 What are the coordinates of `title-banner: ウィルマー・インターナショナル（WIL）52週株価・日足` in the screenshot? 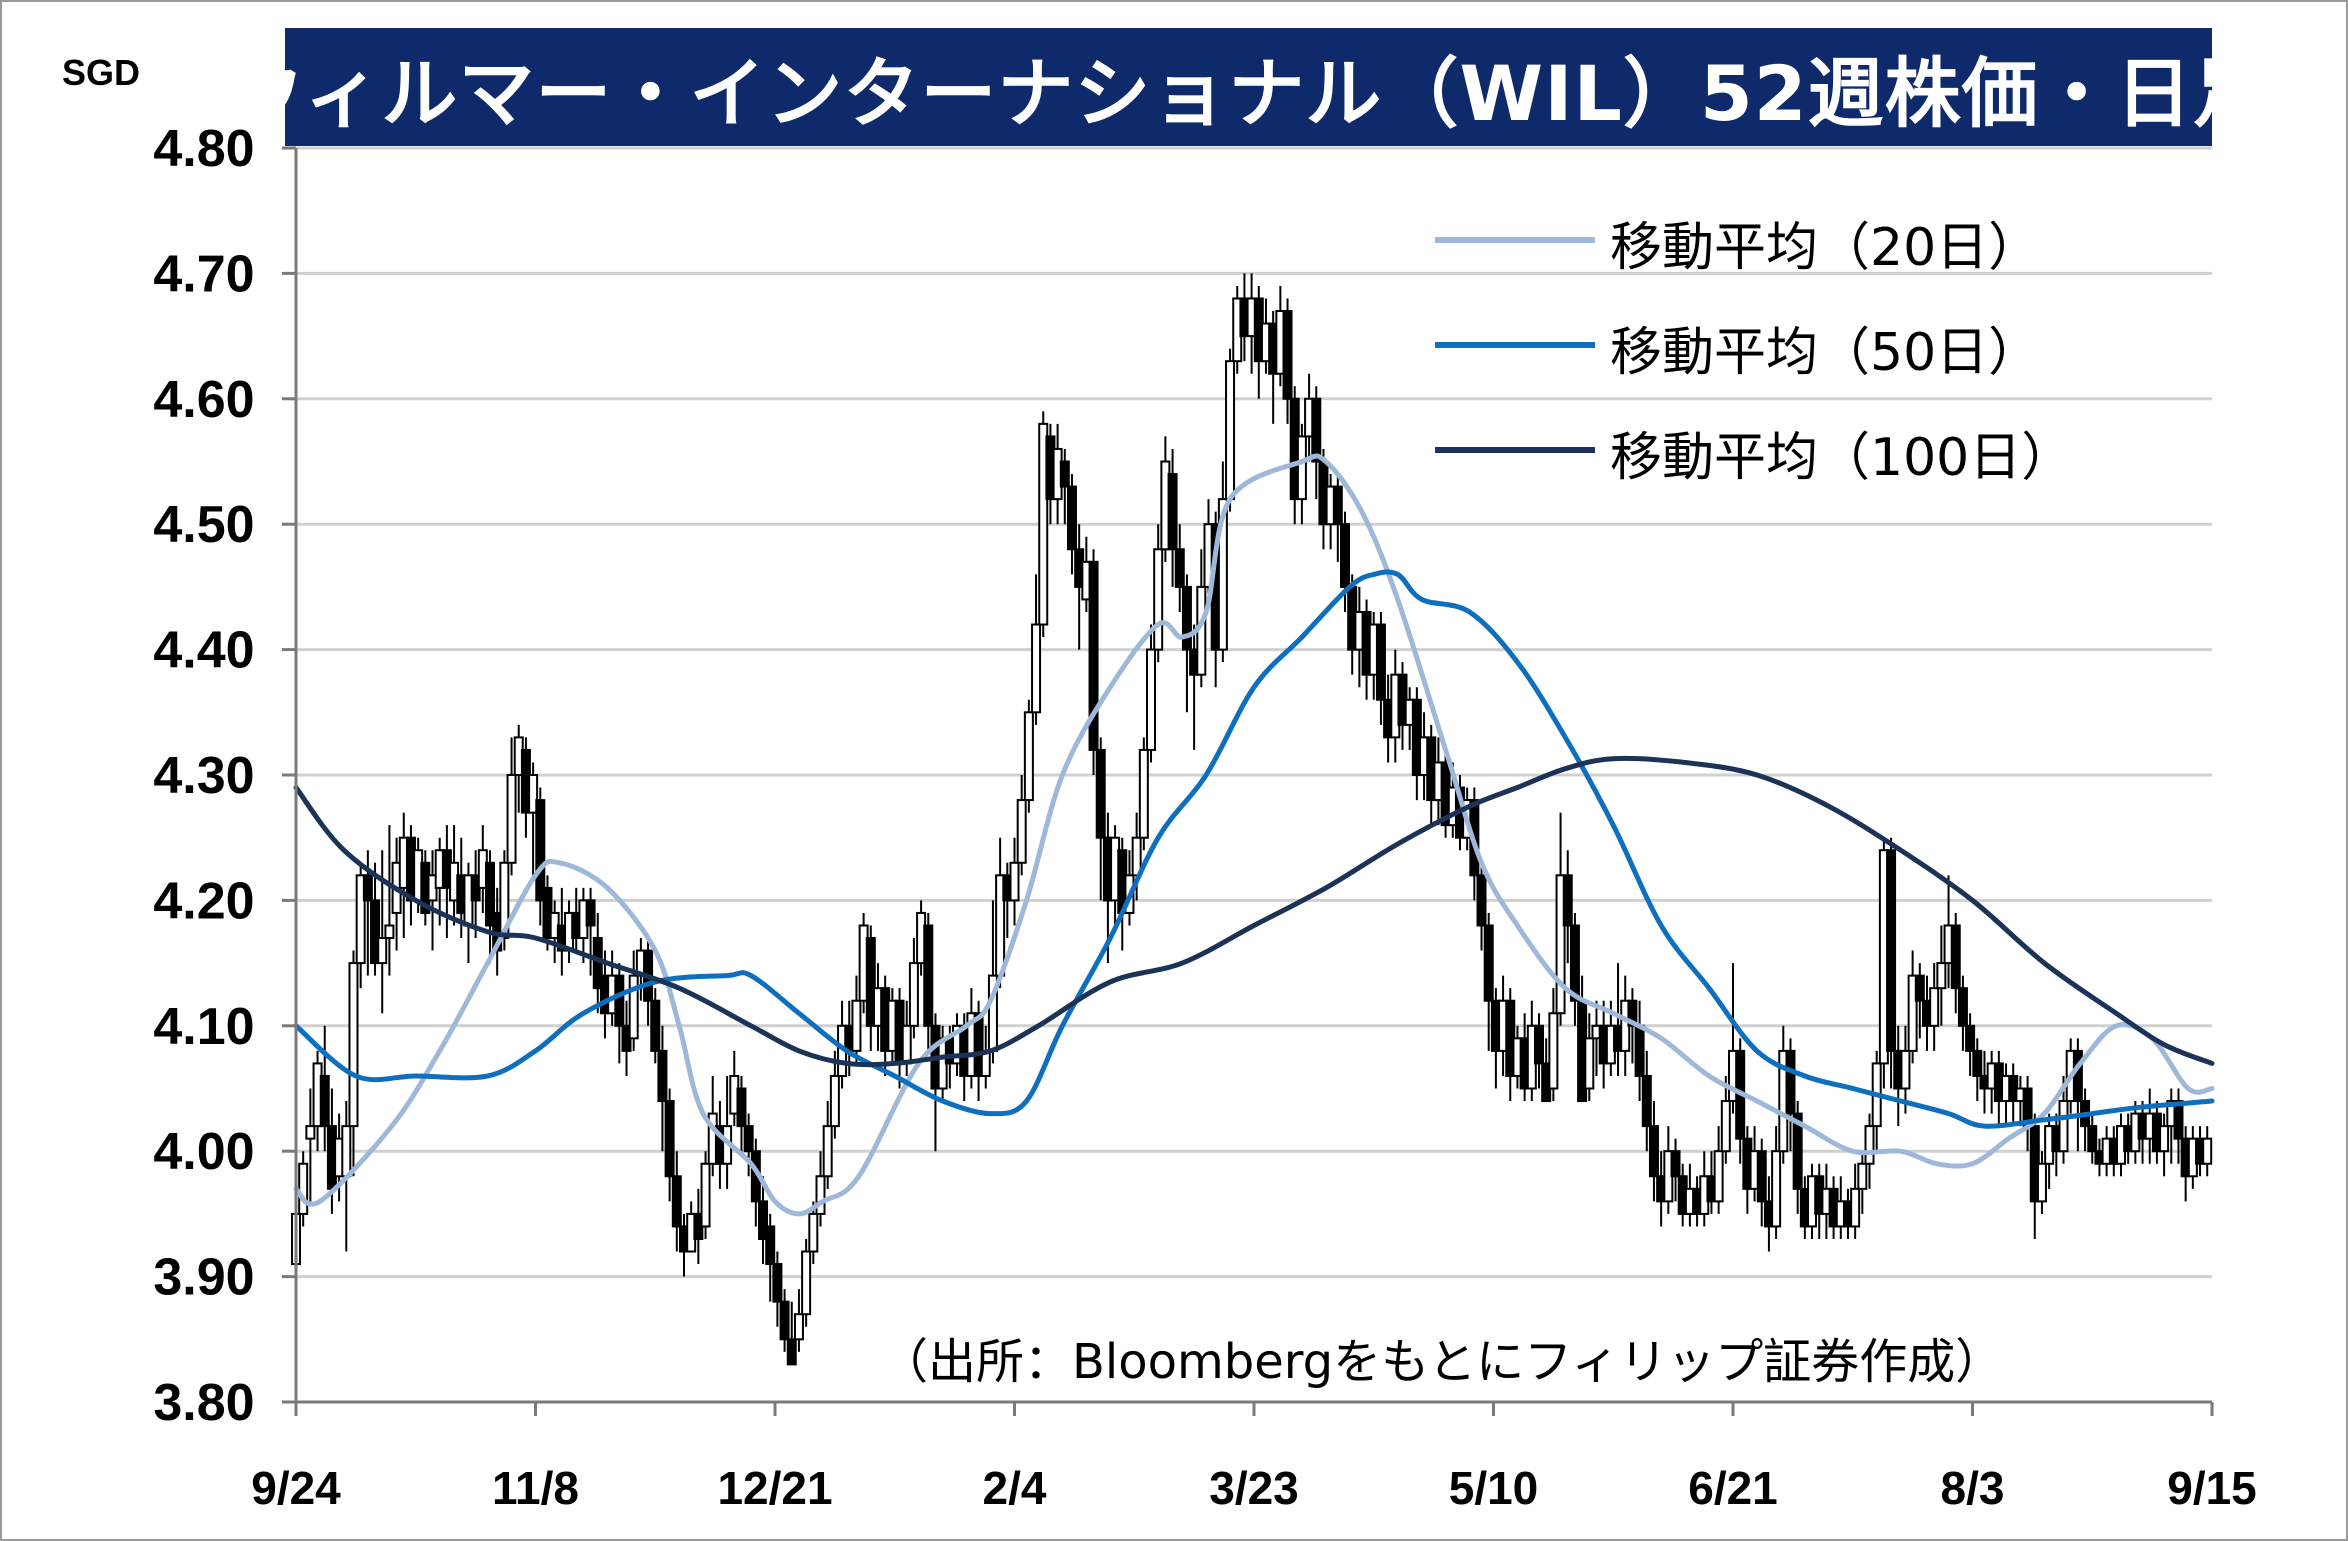 It's located at (1248, 87).